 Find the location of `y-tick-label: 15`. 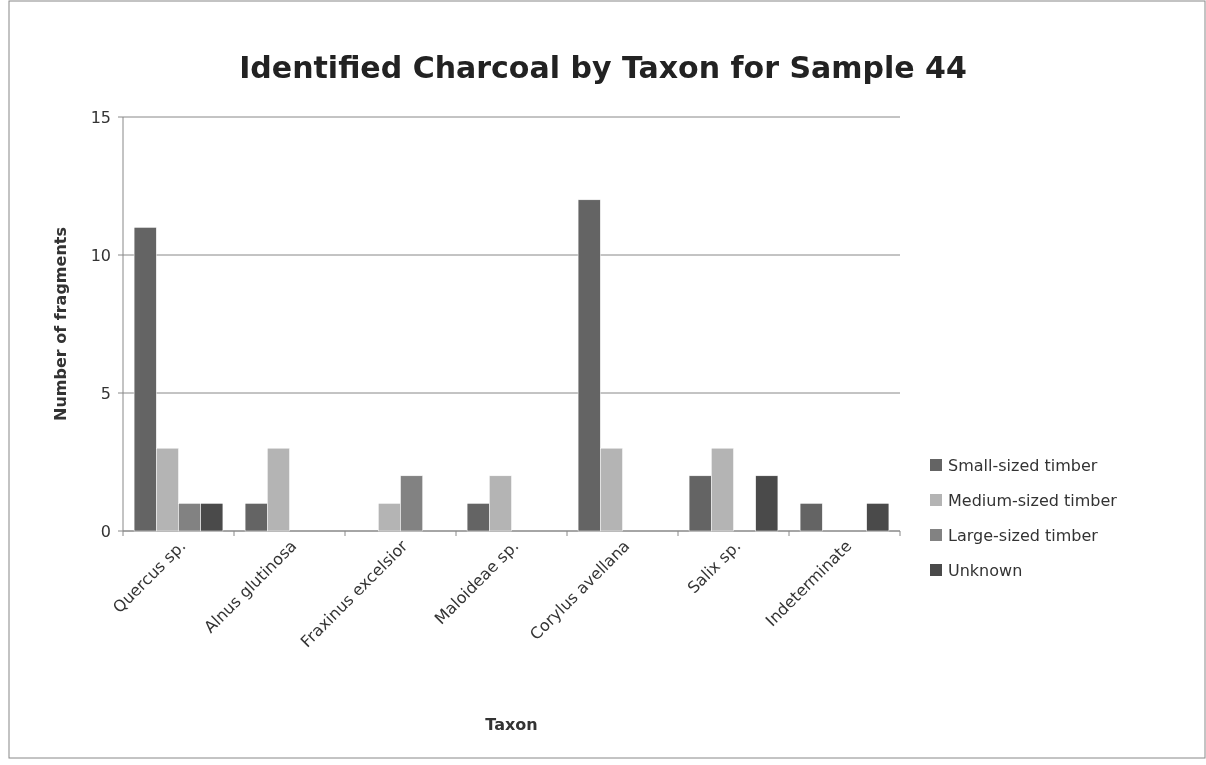

y-tick-label: 15 is located at coordinates (100, 117).